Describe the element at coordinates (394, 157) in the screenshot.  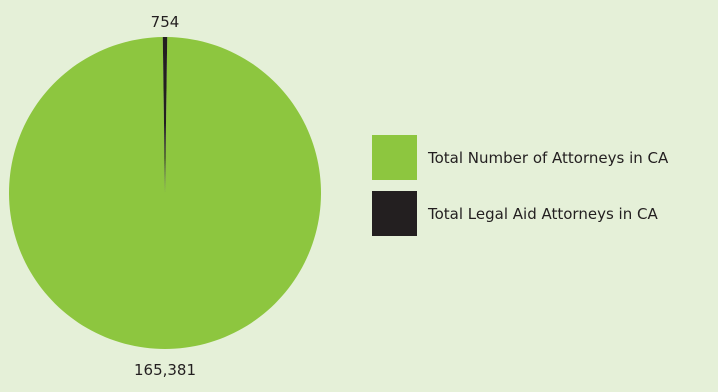
I see `legend-swatch-total-attorneys` at that location.